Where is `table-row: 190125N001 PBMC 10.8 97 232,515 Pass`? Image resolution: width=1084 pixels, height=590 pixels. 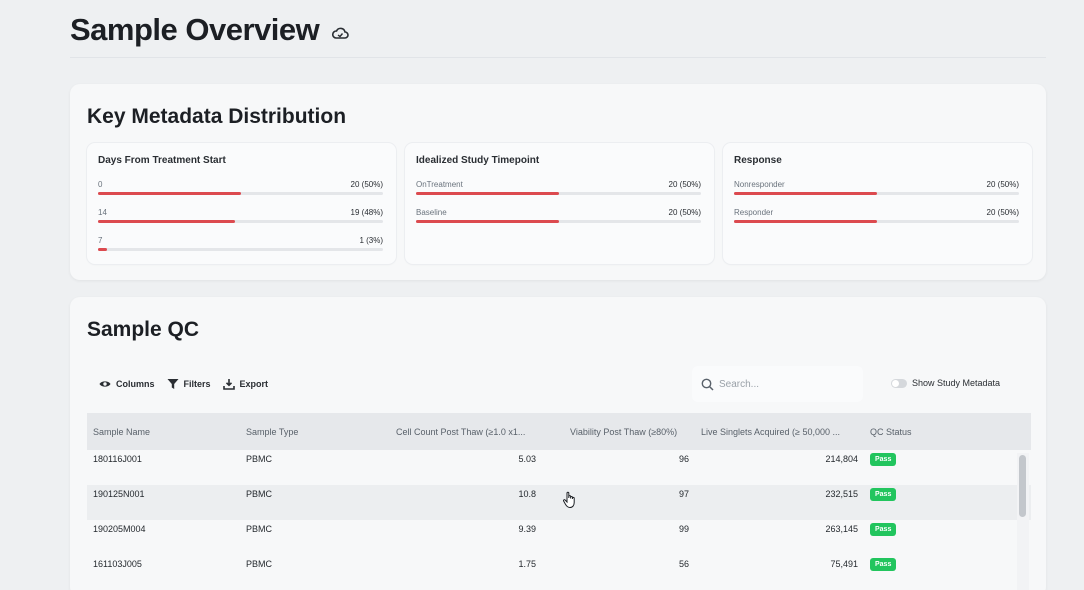 table-row: 190125N001 PBMC 10.8 97 232,515 Pass is located at coordinates (559, 502).